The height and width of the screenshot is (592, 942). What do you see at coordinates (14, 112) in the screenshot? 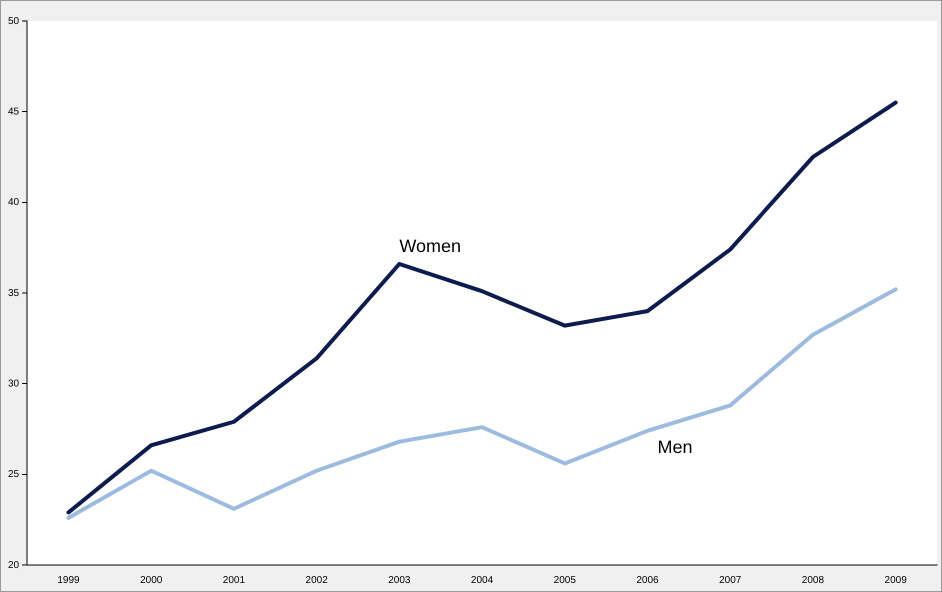
I see `y-tick-label: 45` at bounding box center [14, 112].